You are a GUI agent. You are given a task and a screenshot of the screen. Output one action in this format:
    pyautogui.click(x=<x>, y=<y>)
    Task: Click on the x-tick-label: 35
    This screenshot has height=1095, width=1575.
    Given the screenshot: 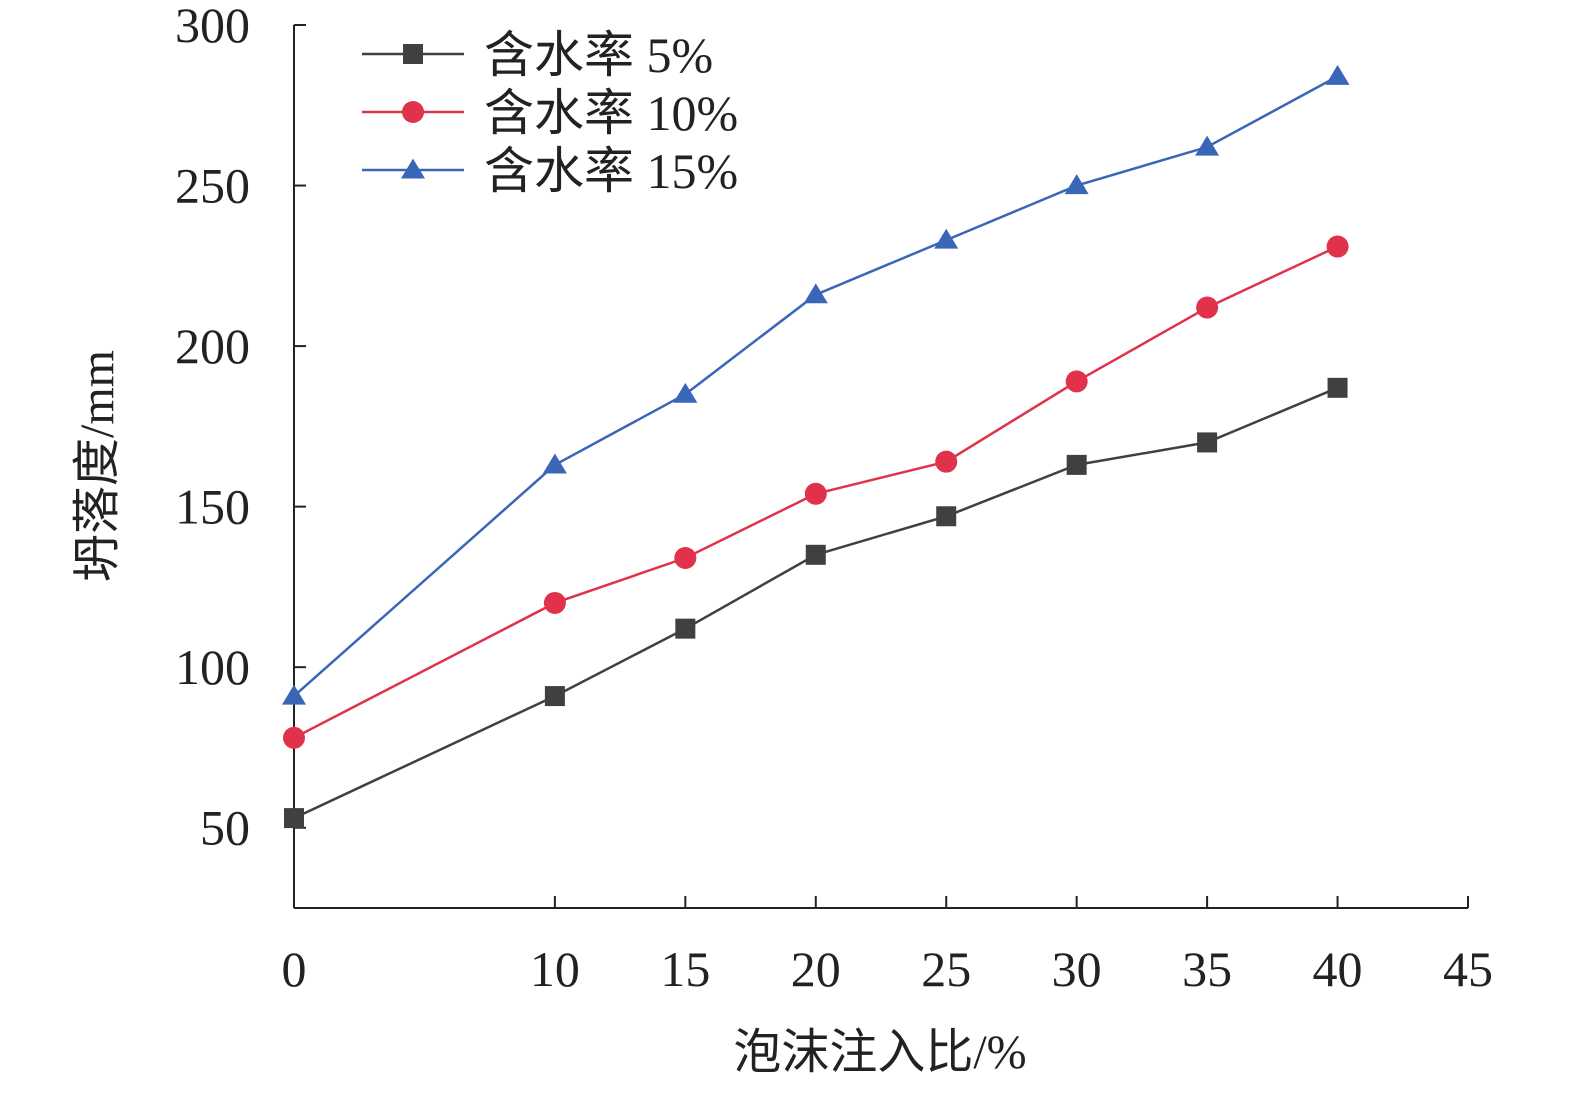 What is the action you would take?
    pyautogui.click(x=1207, y=969)
    